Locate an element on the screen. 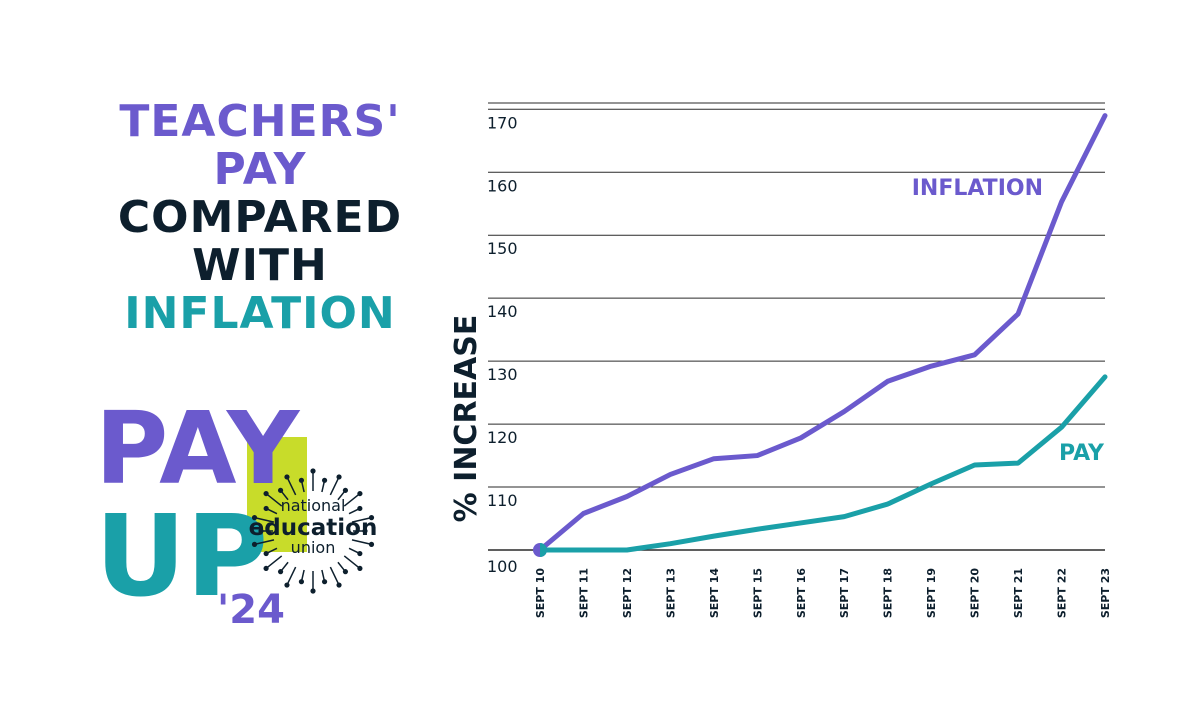 The height and width of the screenshot is (722, 1200). x-tick-label: SEPT 22 is located at coordinates (1062, 593).